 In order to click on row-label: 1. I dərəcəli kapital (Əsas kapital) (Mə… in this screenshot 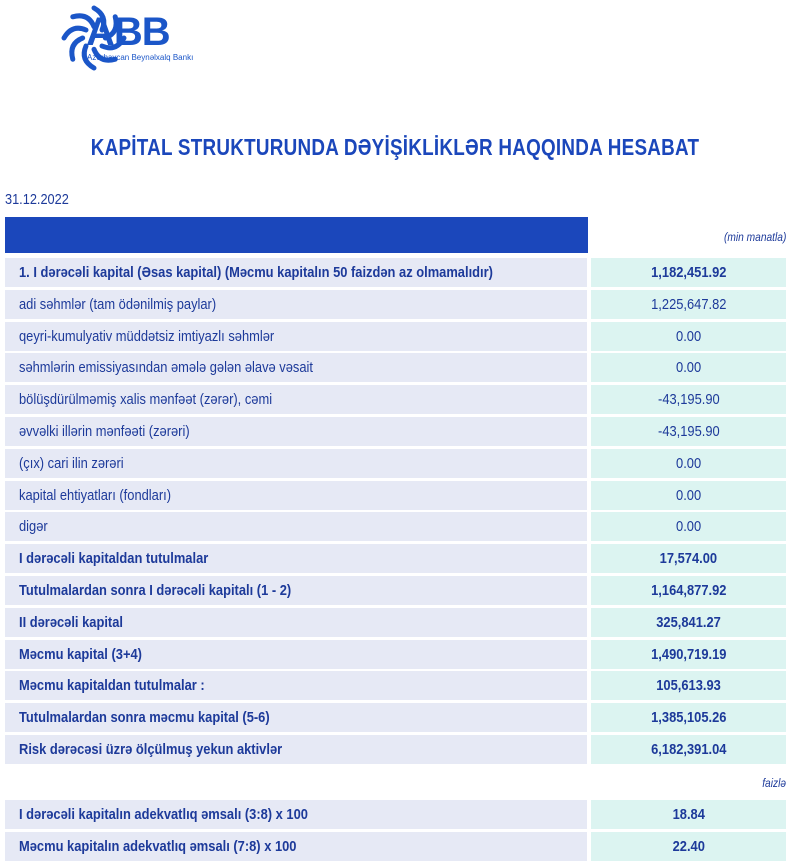, I will do `click(296, 272)`.